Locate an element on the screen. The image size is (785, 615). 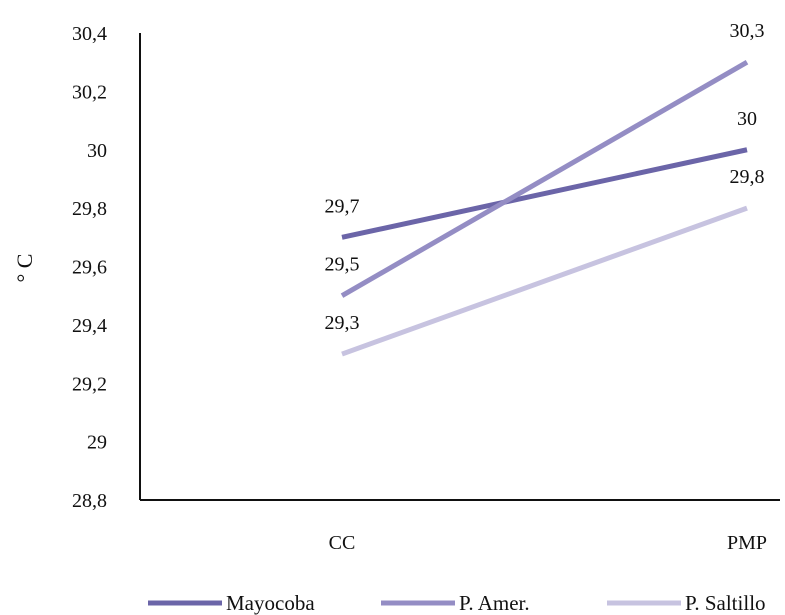
y-tick-label: 29,8 is located at coordinates (89, 209).